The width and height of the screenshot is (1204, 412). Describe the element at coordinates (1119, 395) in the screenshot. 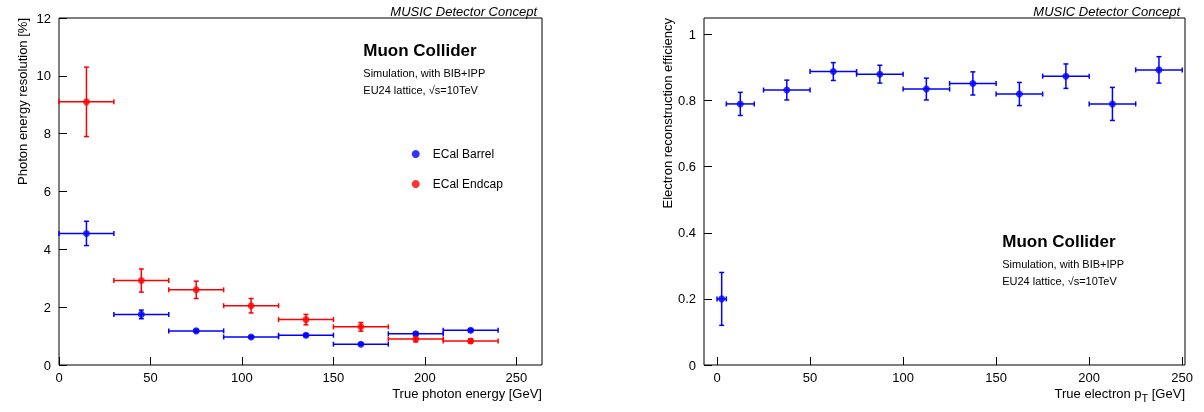

I see `x-axis-title: True electron p$_{T}$ [GeV]` at that location.